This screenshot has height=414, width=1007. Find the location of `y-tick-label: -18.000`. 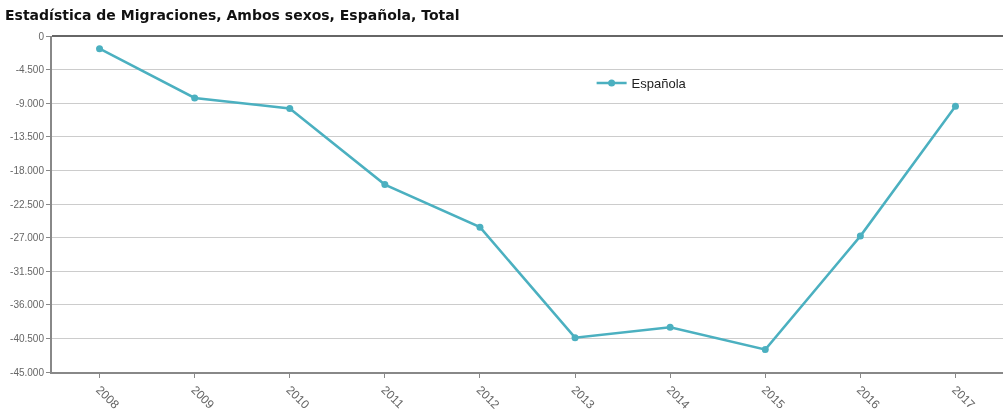

y-tick-label: -18.000 is located at coordinates (27, 170).